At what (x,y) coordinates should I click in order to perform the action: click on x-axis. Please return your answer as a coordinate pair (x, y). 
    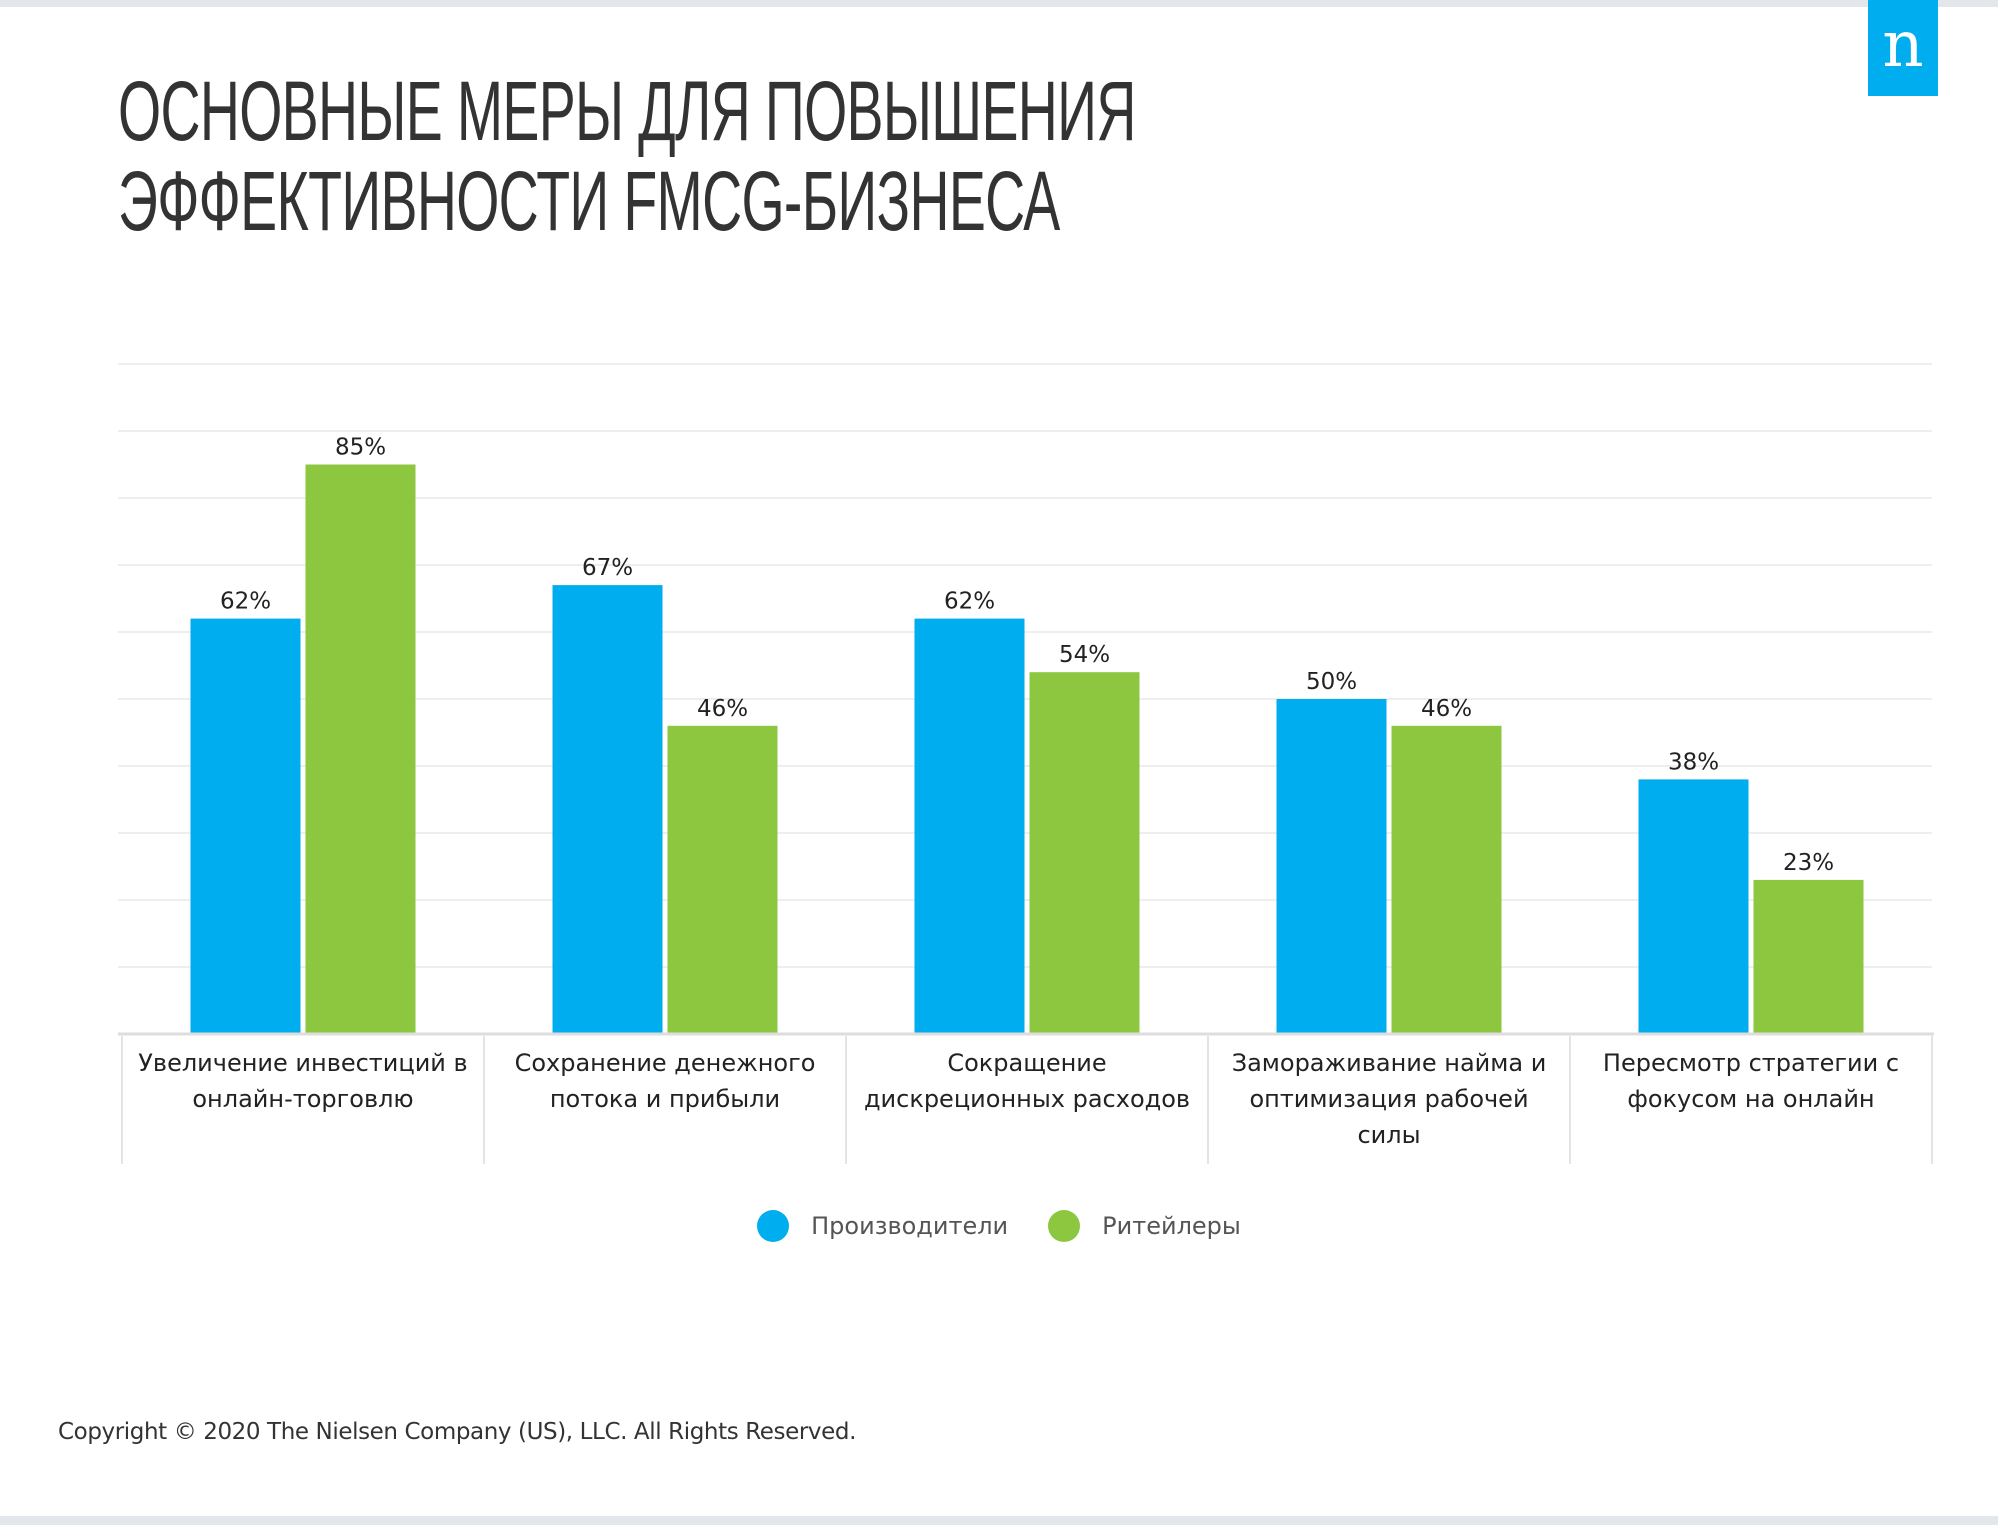
    Looking at the image, I should click on (1026, 1098).